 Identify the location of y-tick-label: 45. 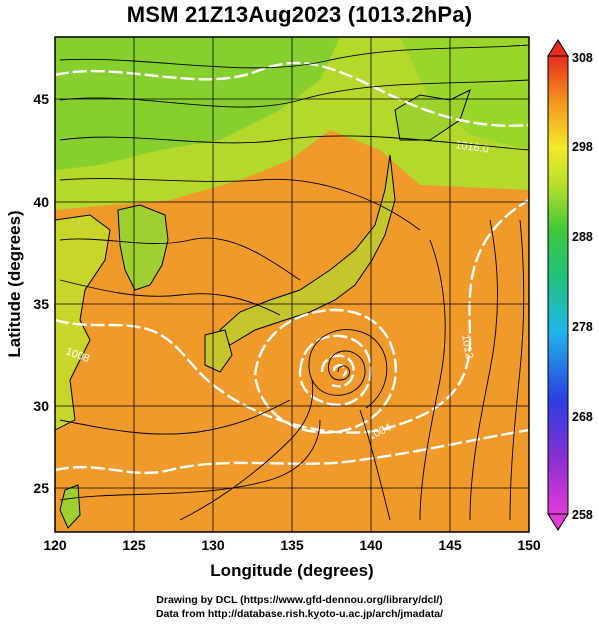
(41, 99).